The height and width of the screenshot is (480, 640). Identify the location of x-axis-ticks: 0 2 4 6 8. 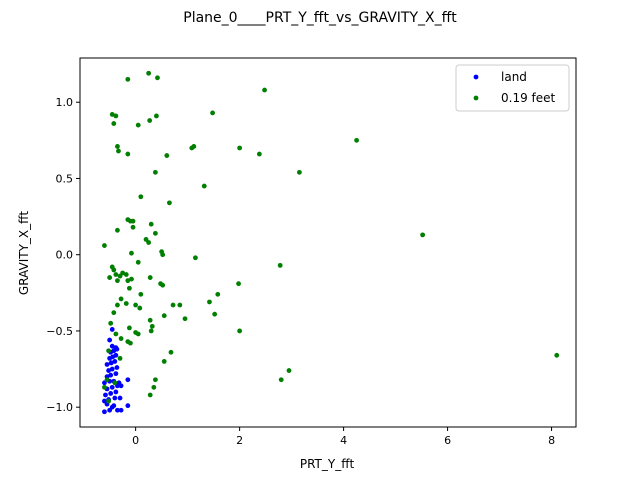
(343, 437).